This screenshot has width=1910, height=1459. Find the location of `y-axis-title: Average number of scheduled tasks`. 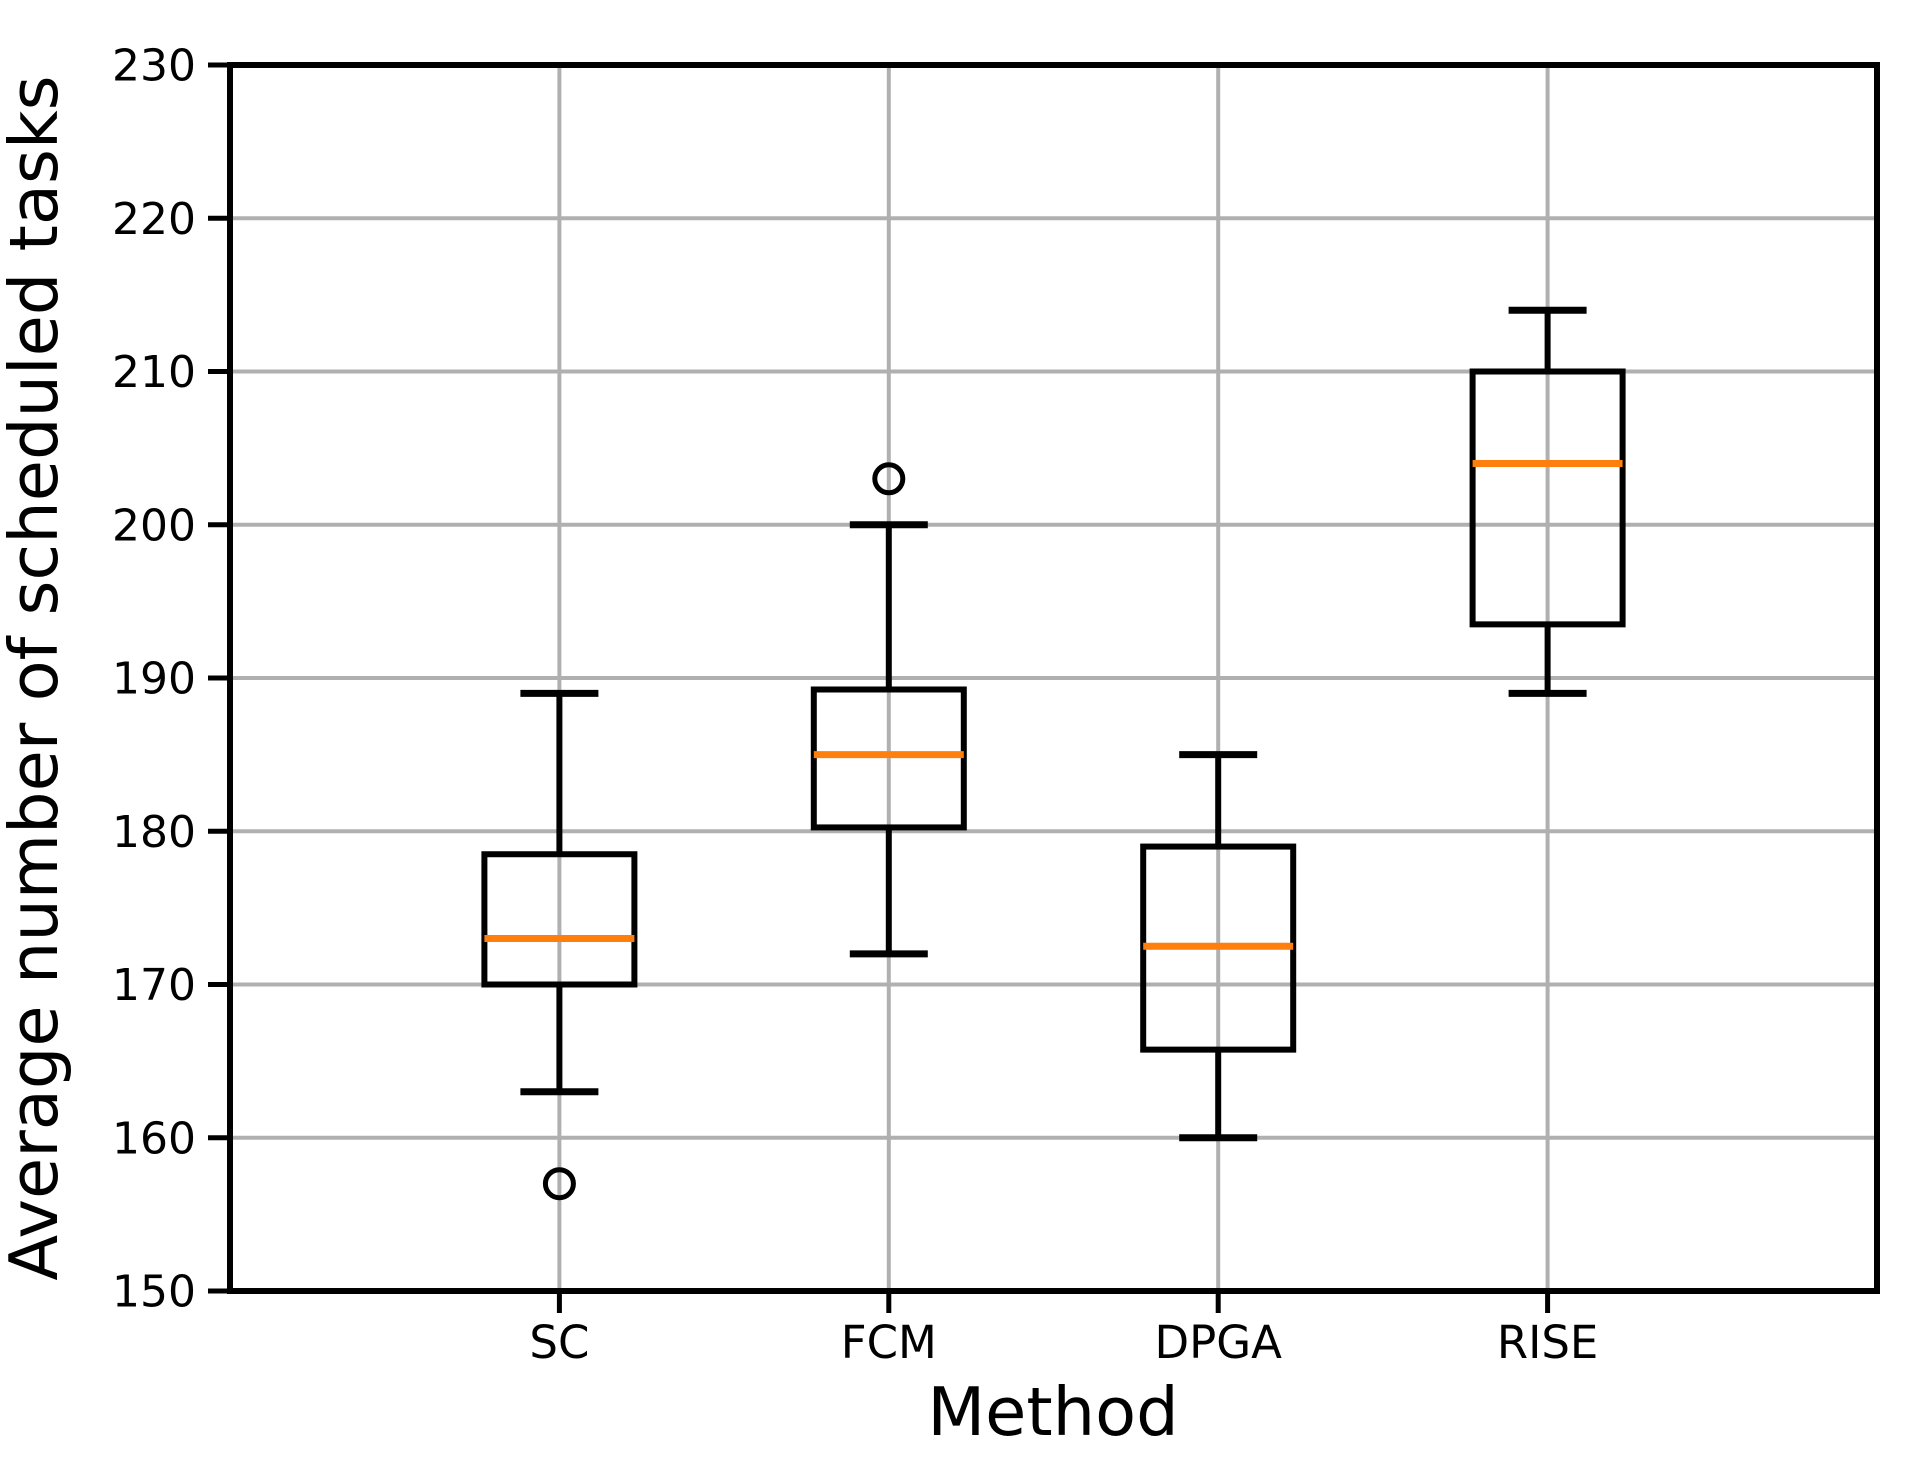

y-axis-title: Average number of scheduled tasks is located at coordinates (36, 677).